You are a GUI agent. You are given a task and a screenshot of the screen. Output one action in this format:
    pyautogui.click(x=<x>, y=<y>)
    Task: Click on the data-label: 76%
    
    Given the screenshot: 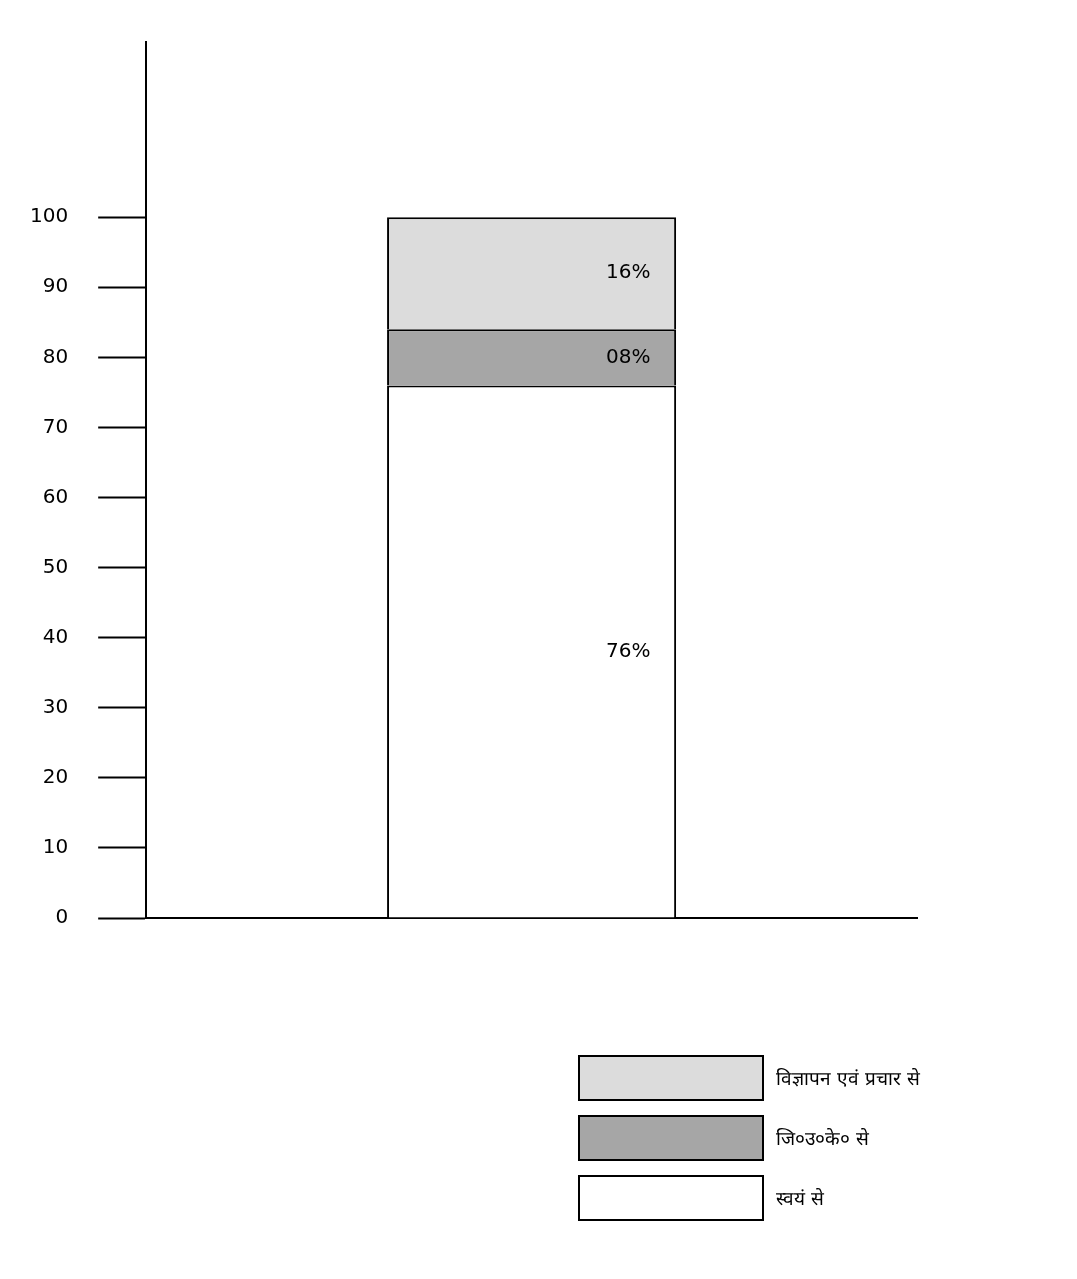 What is the action you would take?
    pyautogui.click(x=628, y=649)
    